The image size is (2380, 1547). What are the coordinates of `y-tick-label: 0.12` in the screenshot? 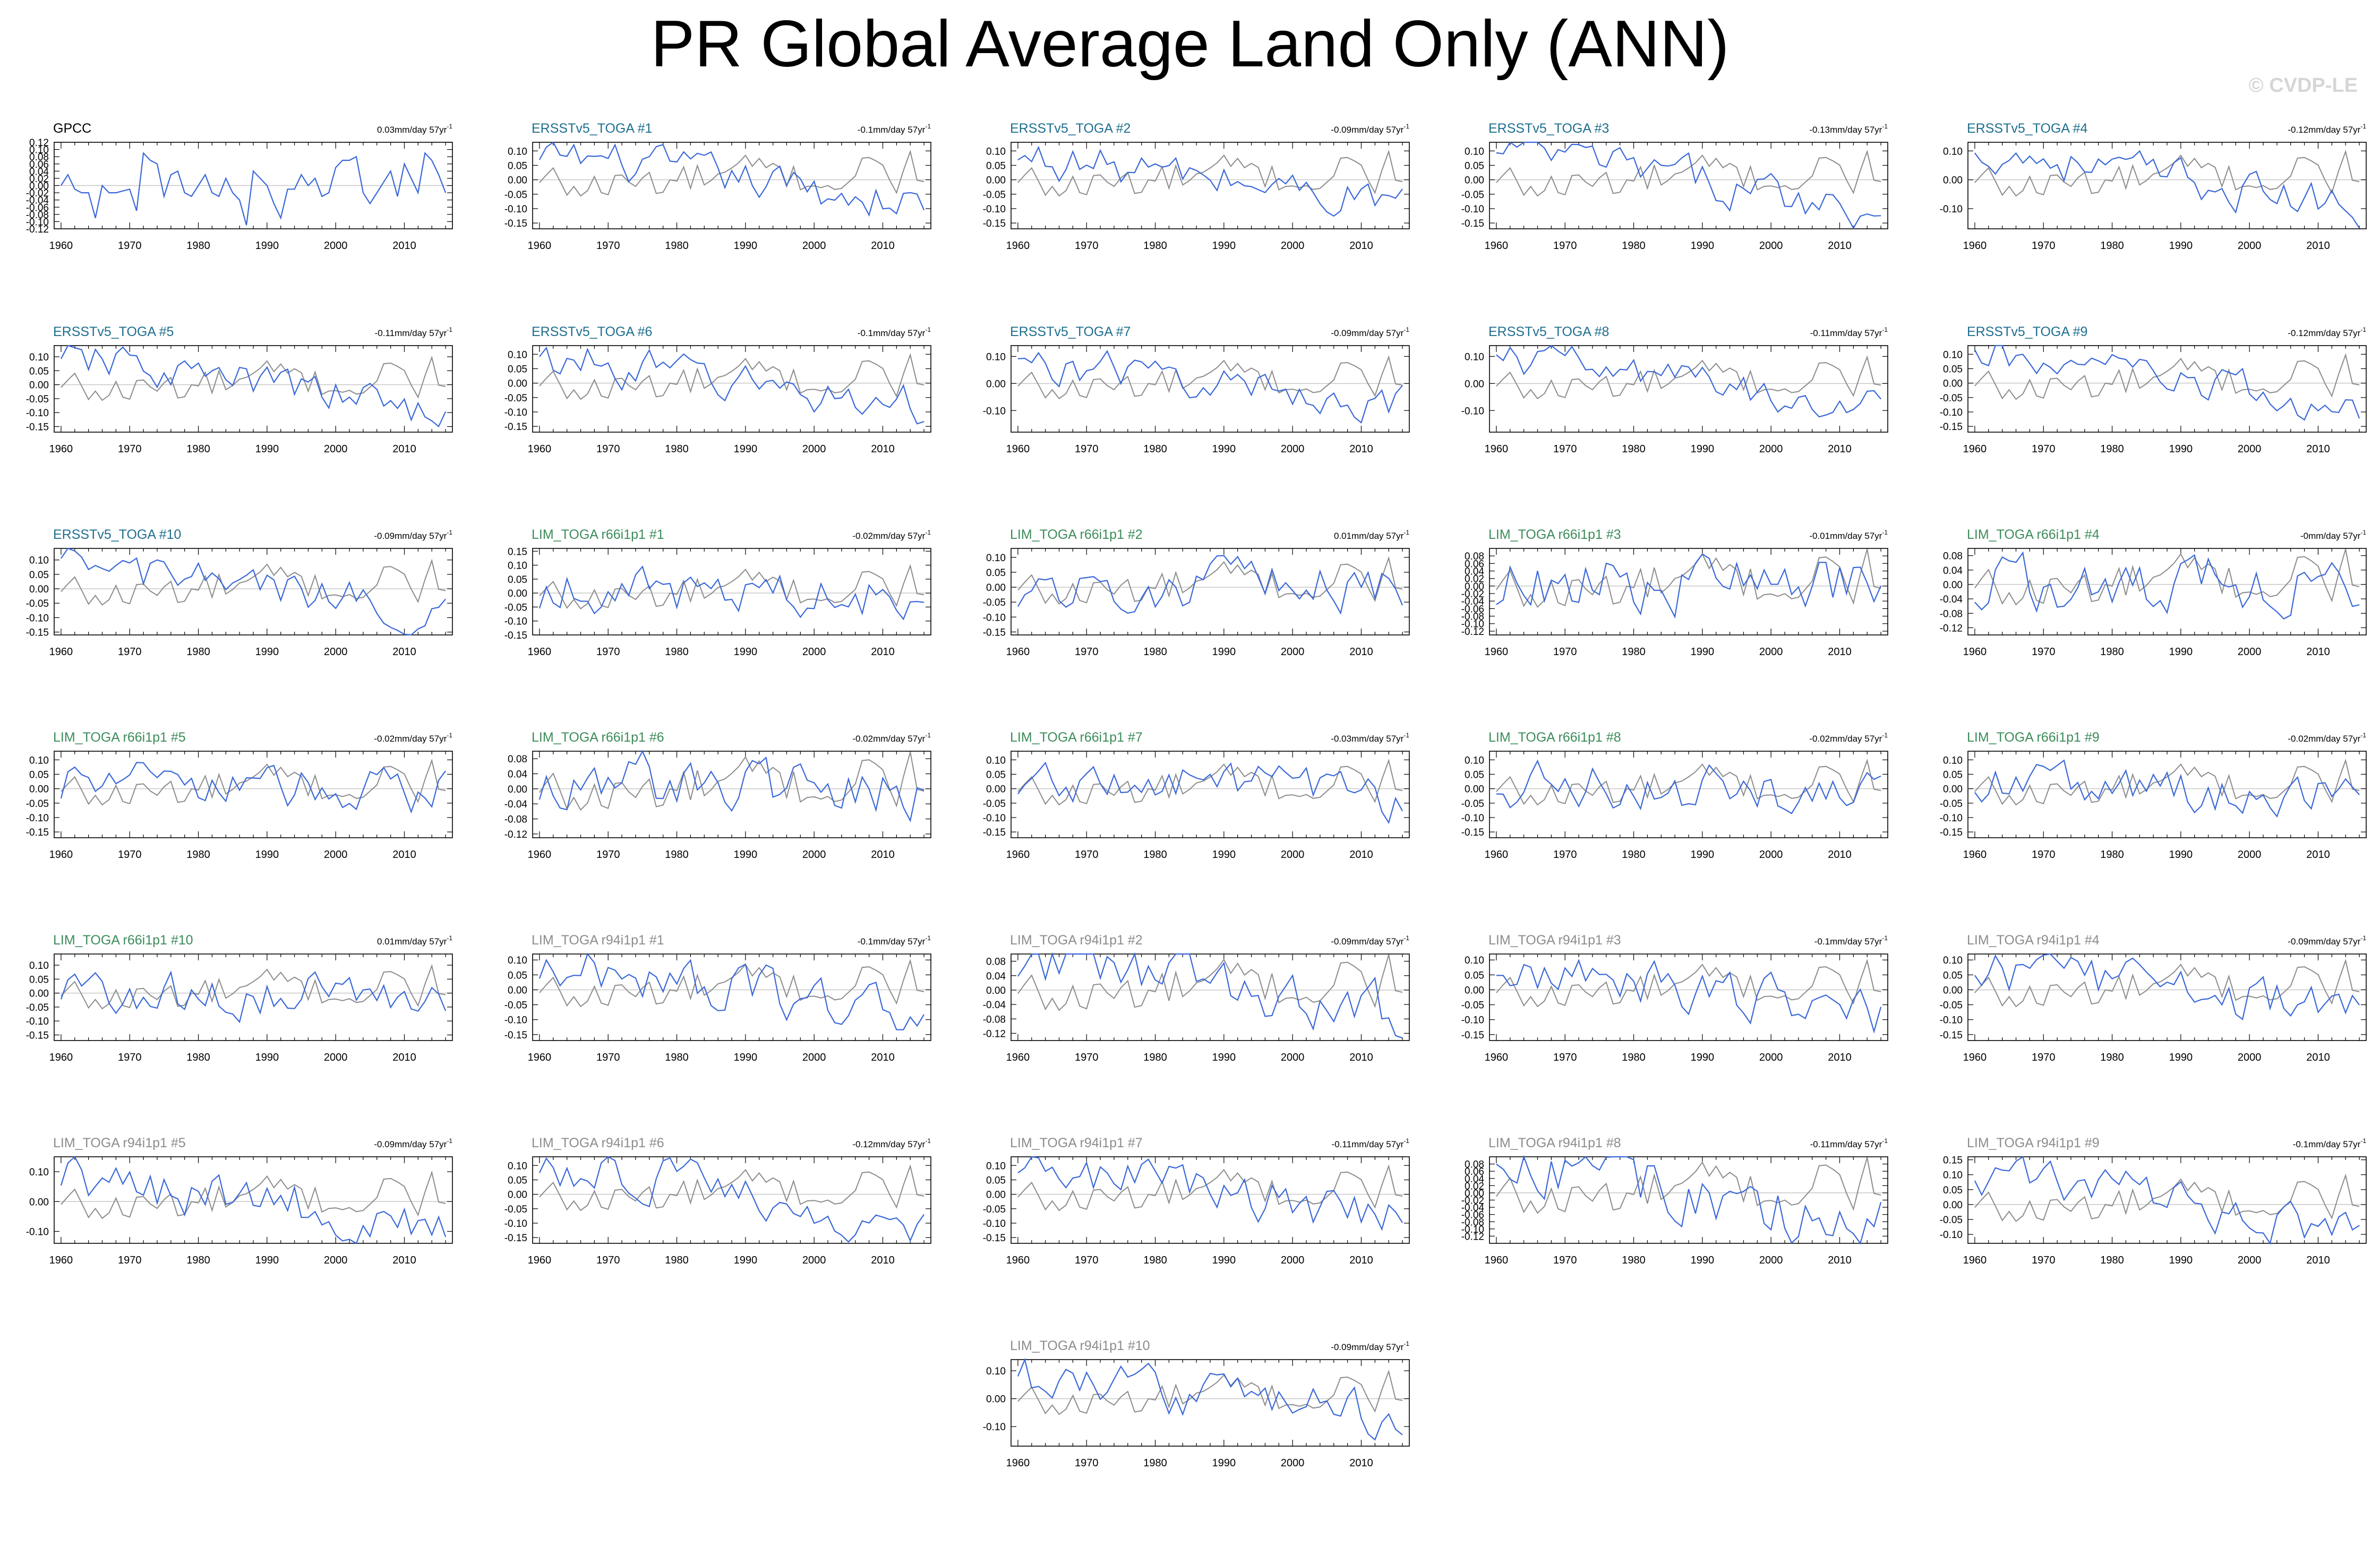 It's located at (39, 143).